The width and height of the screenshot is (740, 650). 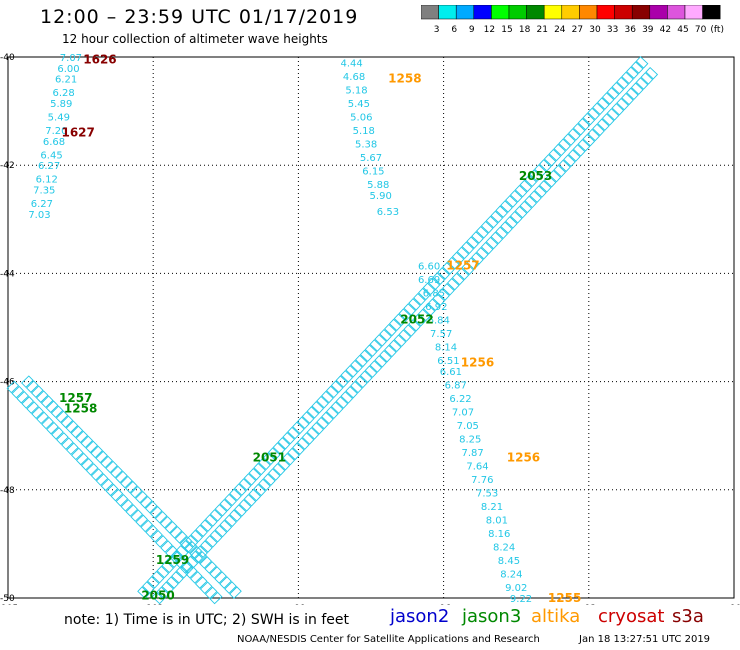 What do you see at coordinates (61, 104) in the screenshot?
I see `swh-value-label: 5.89` at bounding box center [61, 104].